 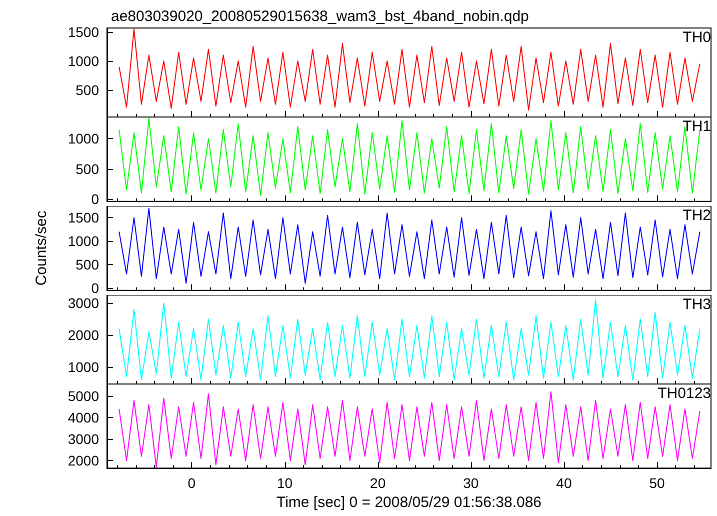 I want to click on chart-title: ae803039020_20080529015638_wam3_bst_4band_nobin.qdp, so click(x=320, y=16).